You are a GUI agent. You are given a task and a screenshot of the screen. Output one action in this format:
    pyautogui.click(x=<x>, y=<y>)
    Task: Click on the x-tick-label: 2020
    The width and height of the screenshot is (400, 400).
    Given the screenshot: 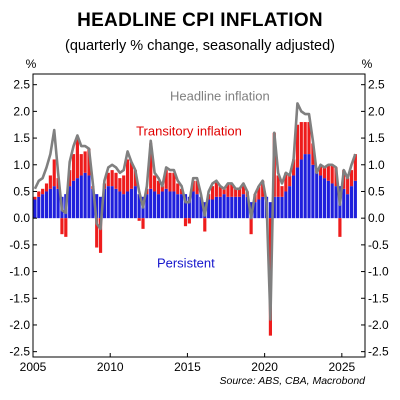 What is the action you would take?
    pyautogui.click(x=264, y=367)
    